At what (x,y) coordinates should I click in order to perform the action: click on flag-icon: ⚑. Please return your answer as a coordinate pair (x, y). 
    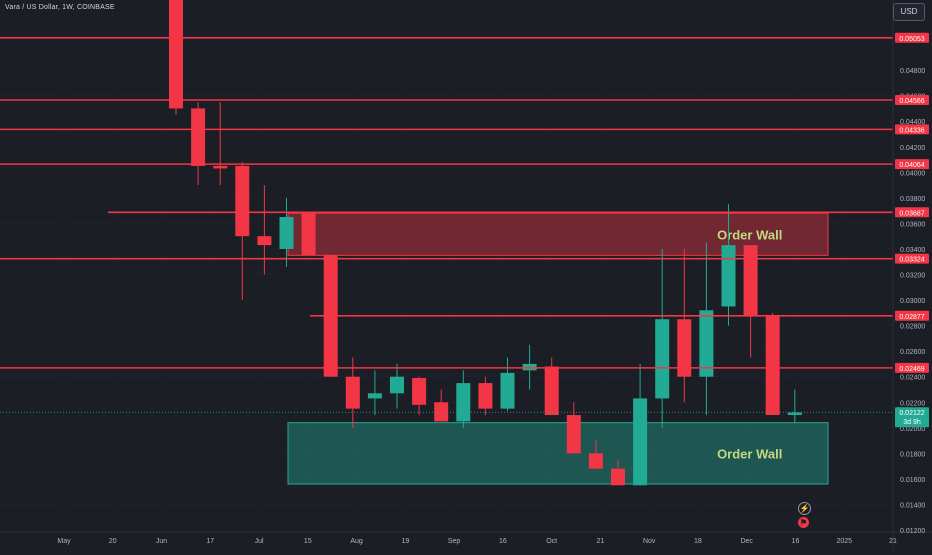
    Looking at the image, I should click on (803, 522).